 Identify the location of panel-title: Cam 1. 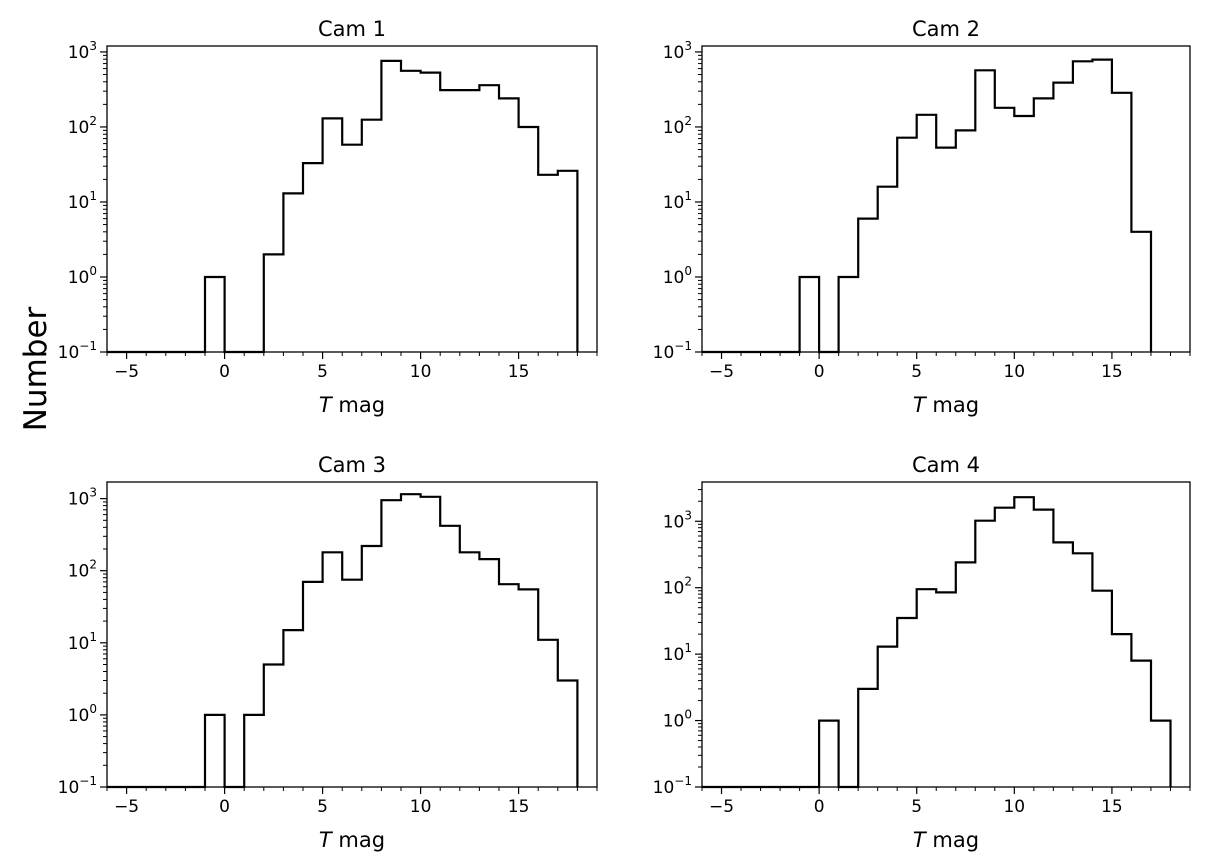
(352, 29).